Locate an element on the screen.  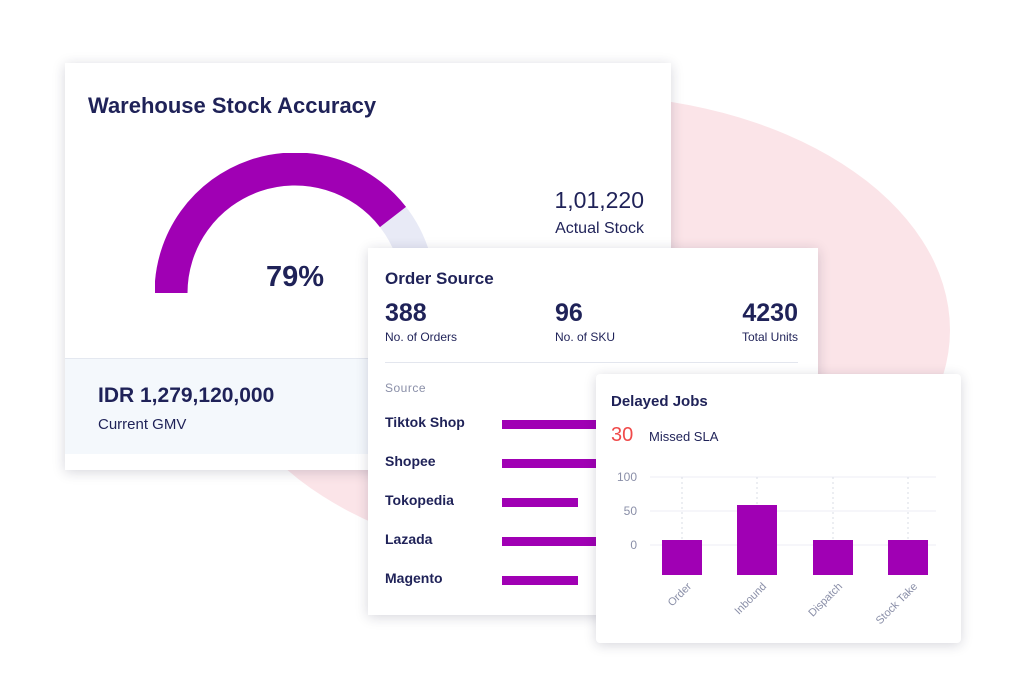
missed-sla-count: 30 is located at coordinates (622, 435).